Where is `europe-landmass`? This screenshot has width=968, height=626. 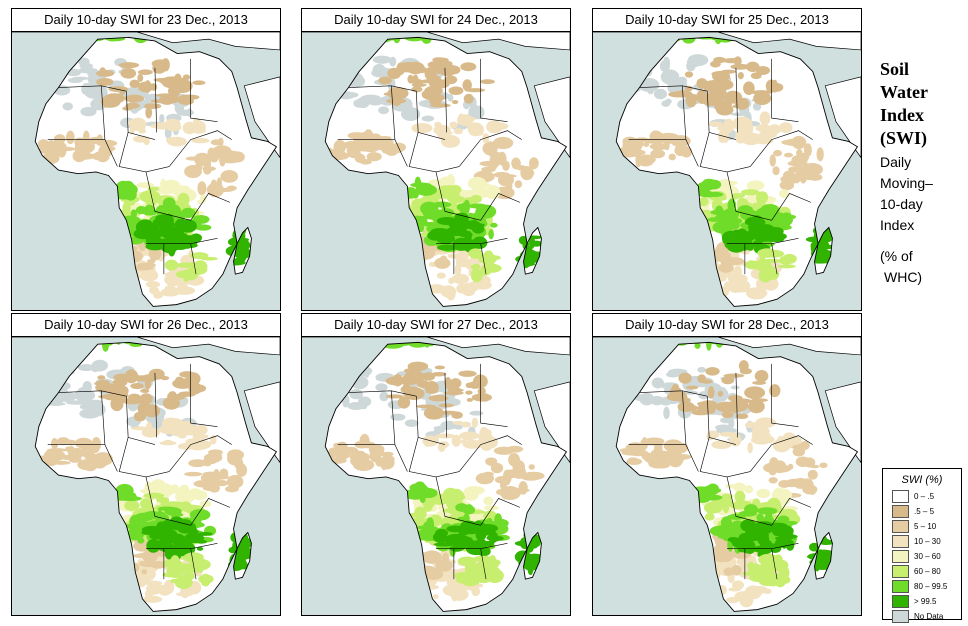
europe-landmass is located at coordinates (436, 346).